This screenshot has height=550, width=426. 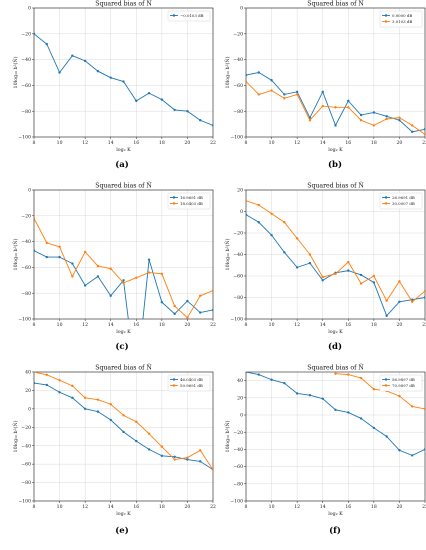 I want to click on series-line, so click(x=123, y=426).